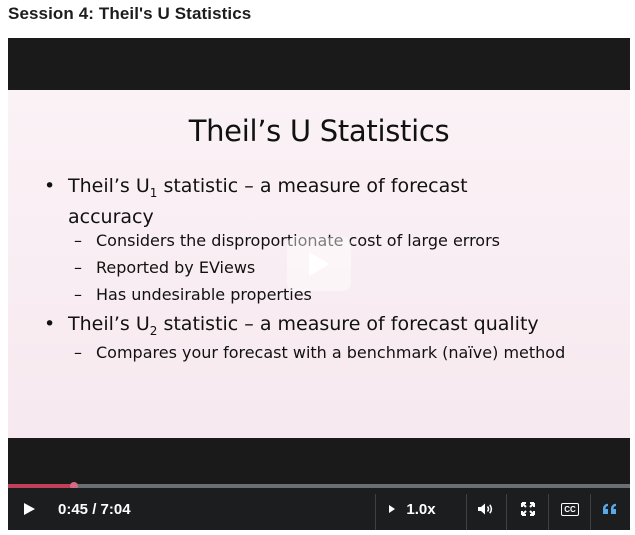  What do you see at coordinates (319, 486) in the screenshot?
I see `progress-bar` at bounding box center [319, 486].